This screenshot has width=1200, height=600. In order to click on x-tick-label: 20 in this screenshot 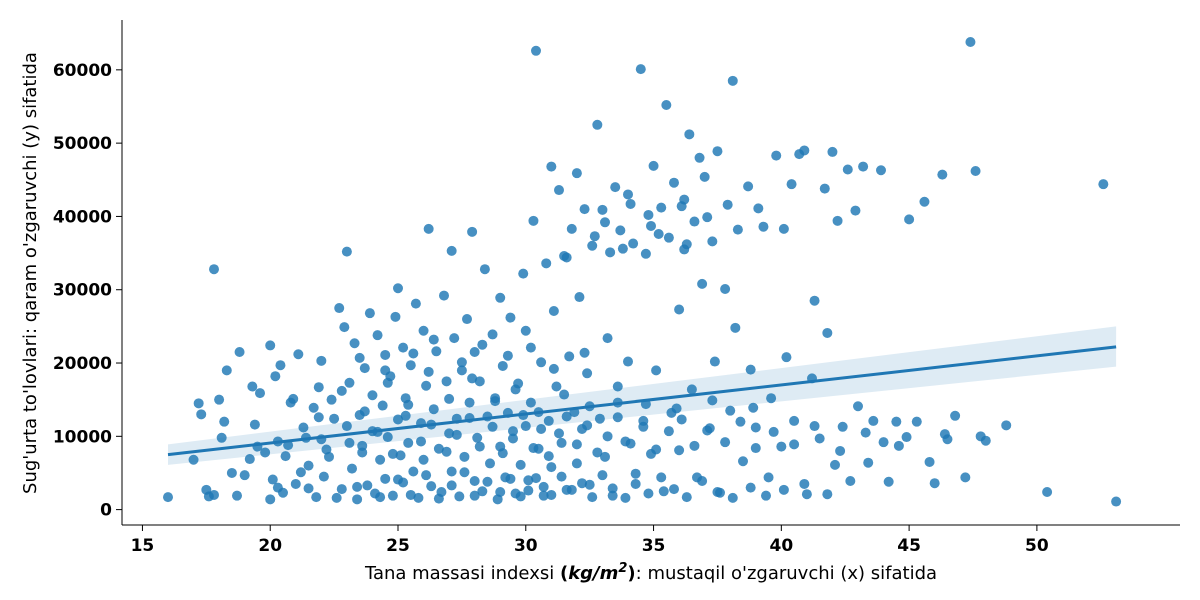, I will do `click(270, 546)`.